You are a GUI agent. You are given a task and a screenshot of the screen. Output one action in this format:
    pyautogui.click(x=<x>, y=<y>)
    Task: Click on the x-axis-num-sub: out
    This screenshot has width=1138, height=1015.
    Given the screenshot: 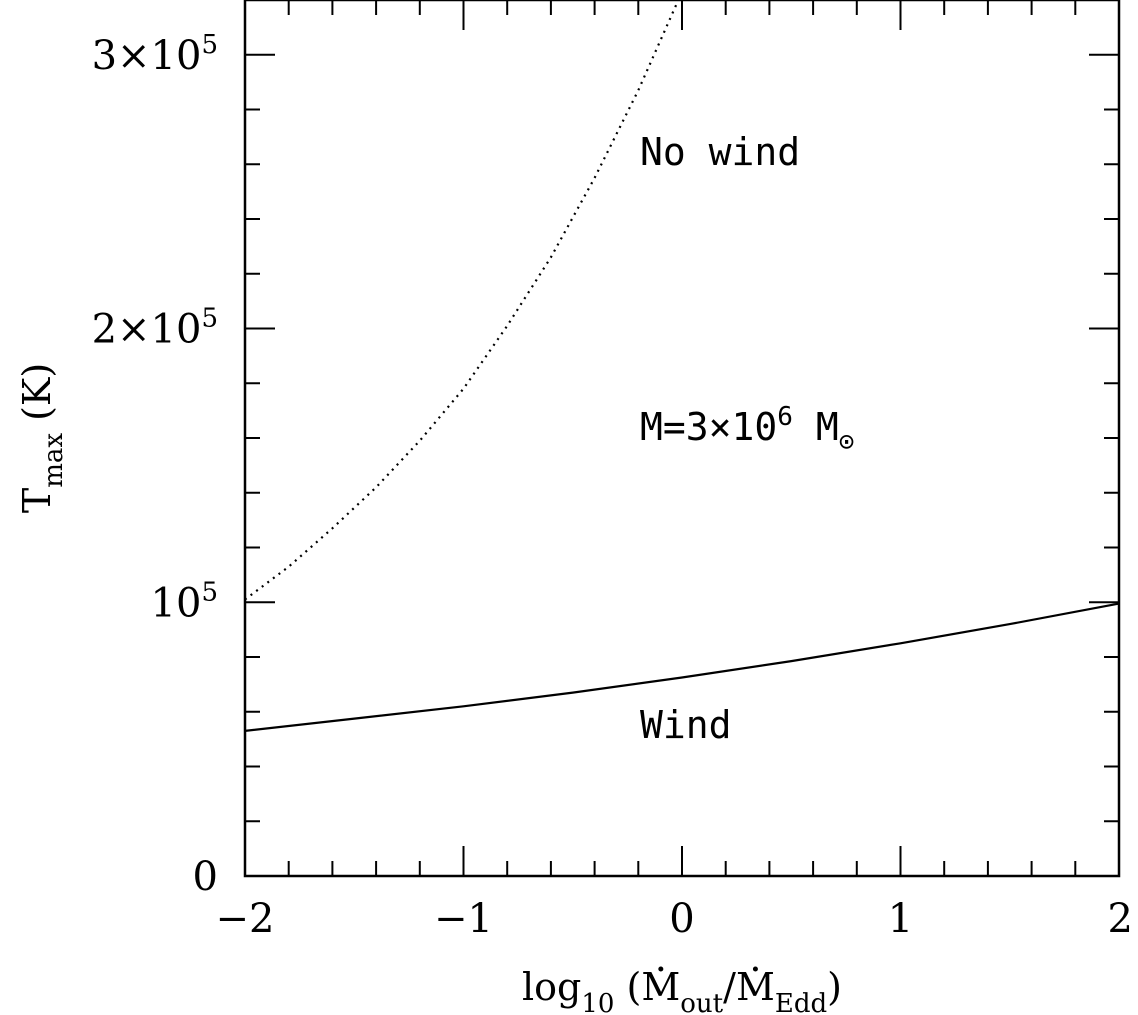 What is the action you would take?
    pyautogui.click(x=701, y=1002)
    